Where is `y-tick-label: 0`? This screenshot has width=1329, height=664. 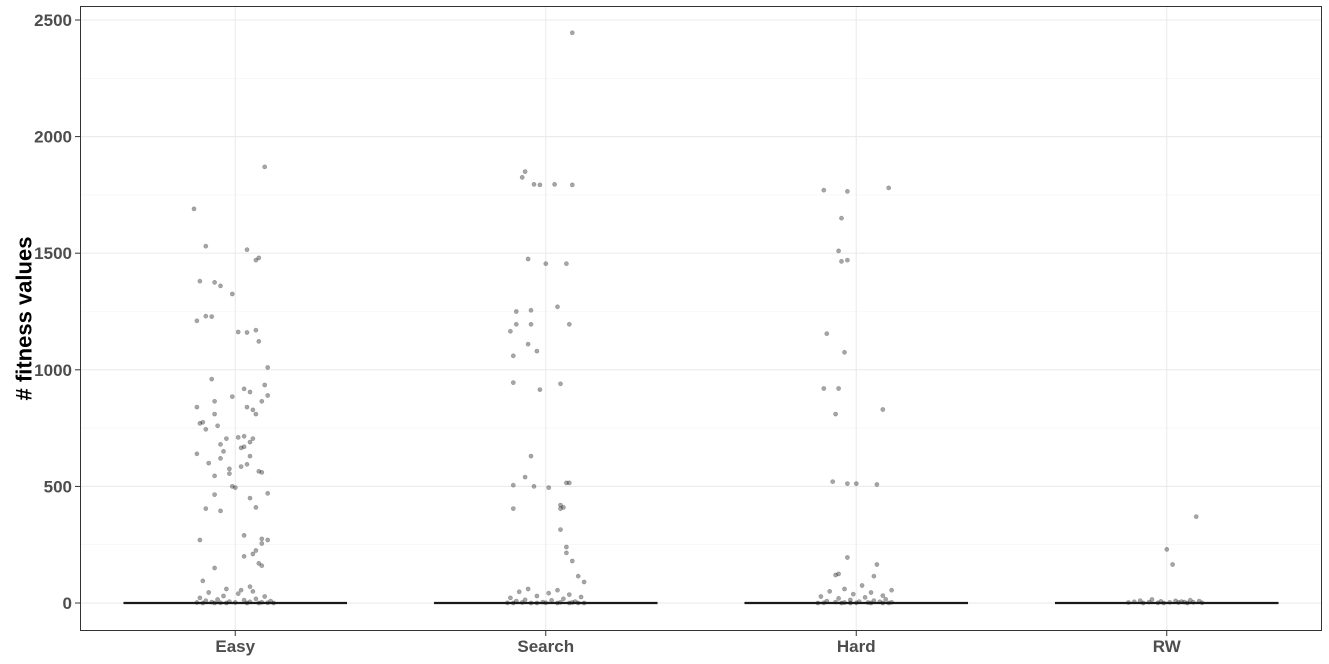
y-tick-label: 0 is located at coordinates (67, 603).